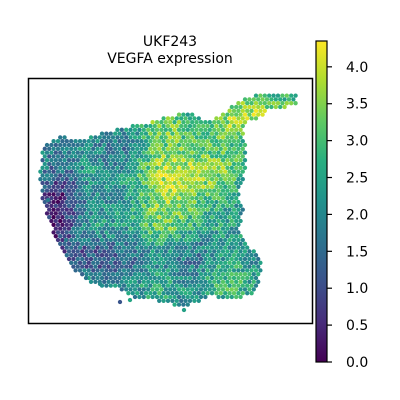 This screenshot has width=400, height=400. I want to click on colorbar, so click(321, 201).